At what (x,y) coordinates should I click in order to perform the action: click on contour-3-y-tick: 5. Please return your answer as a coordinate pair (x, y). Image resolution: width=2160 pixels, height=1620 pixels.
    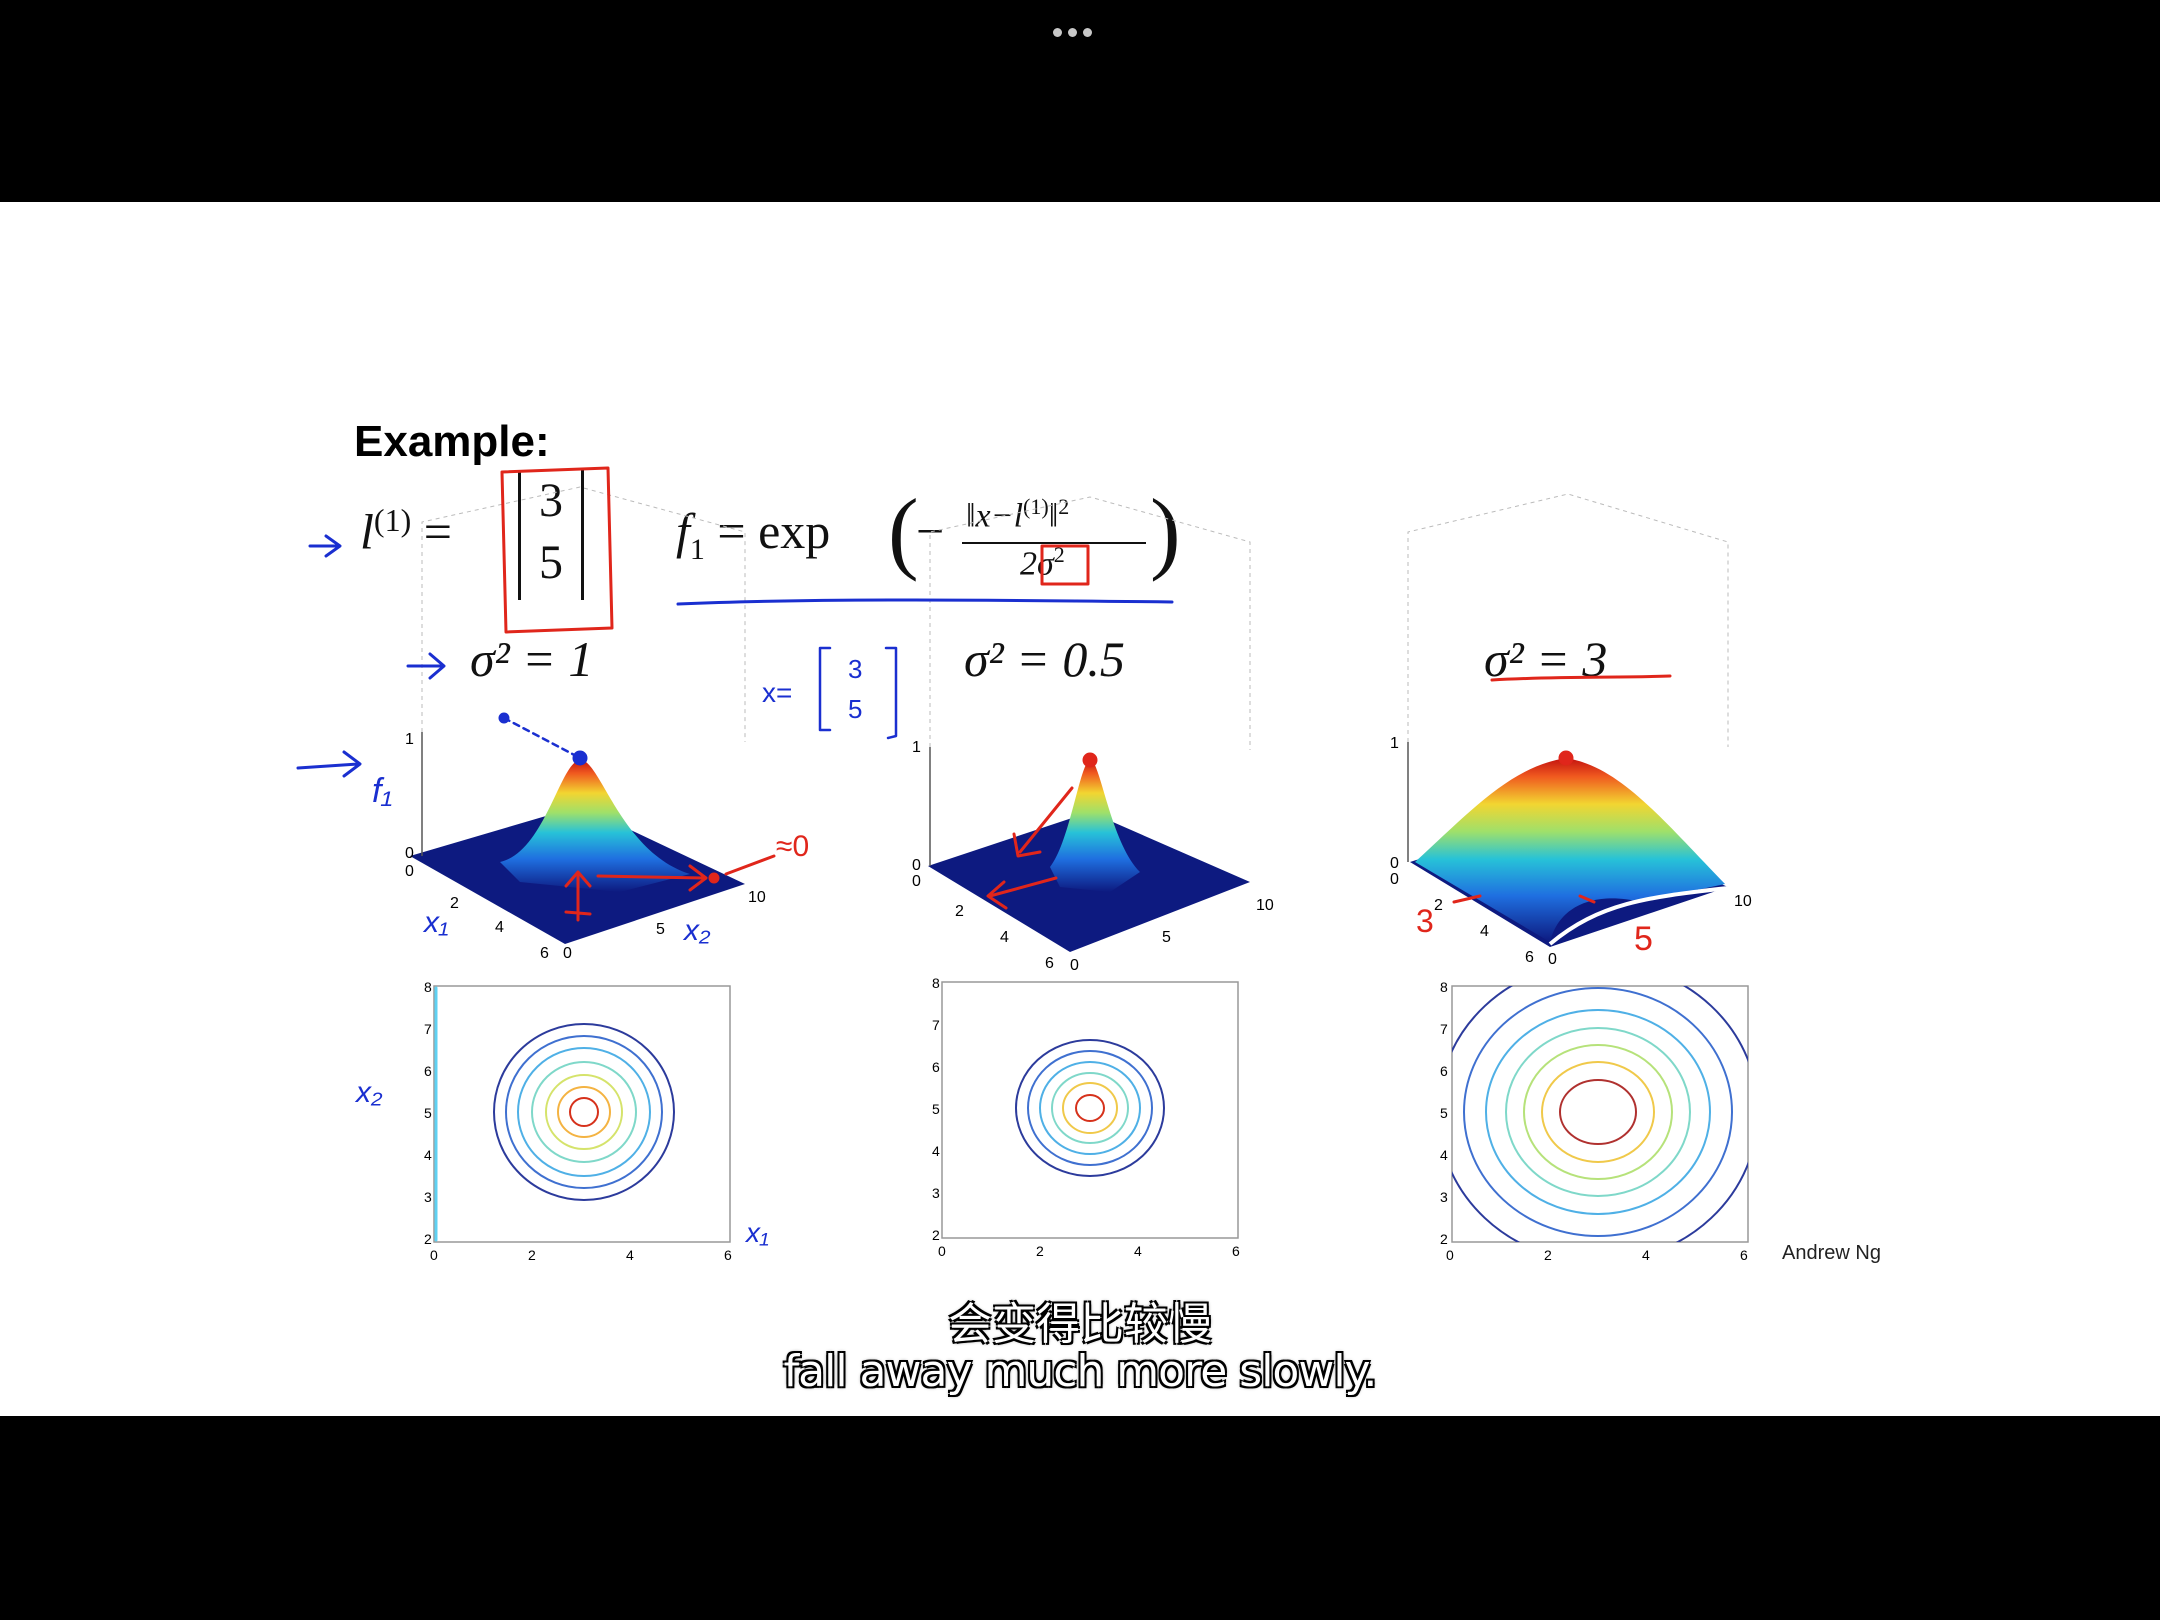
    Looking at the image, I should click on (1444, 1113).